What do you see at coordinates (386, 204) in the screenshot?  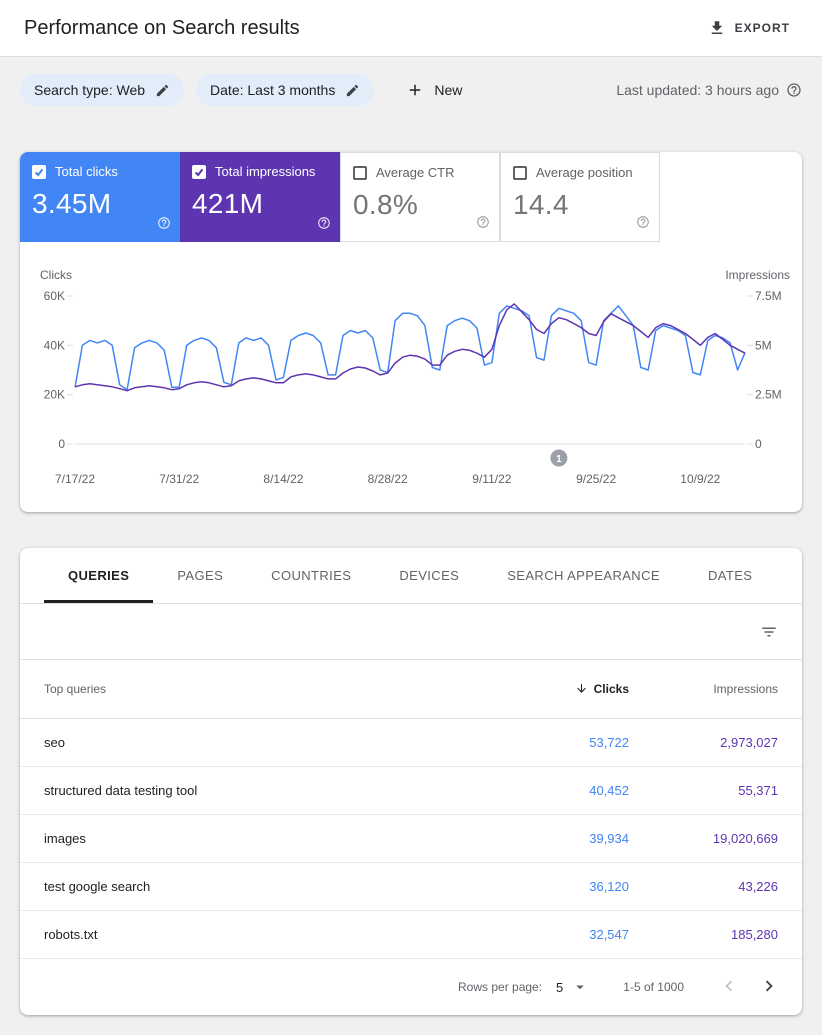 I see `metric-value: 0.8%` at bounding box center [386, 204].